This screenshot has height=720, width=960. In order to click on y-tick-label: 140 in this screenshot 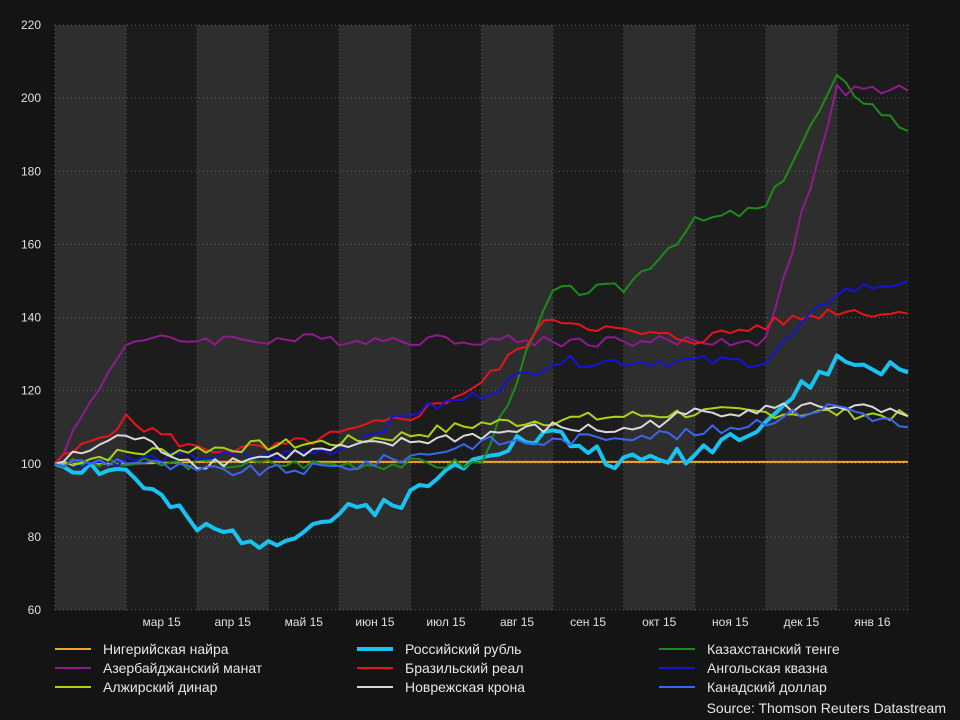, I will do `click(31, 318)`.